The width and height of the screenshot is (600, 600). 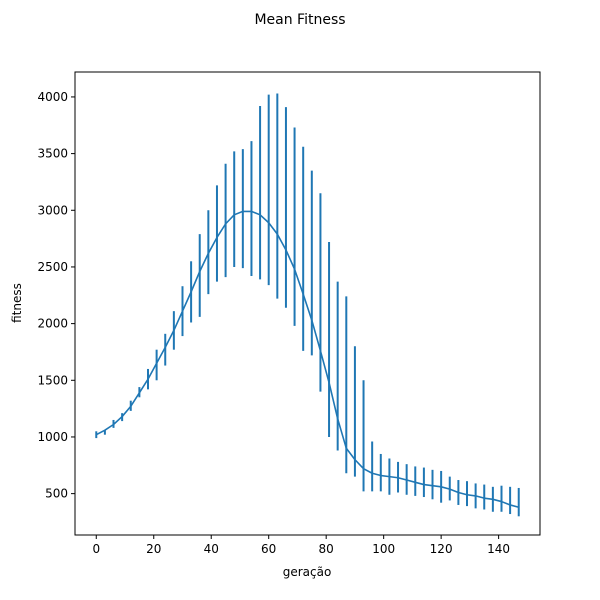 What do you see at coordinates (153, 549) in the screenshot?
I see `x-tick-label: 20` at bounding box center [153, 549].